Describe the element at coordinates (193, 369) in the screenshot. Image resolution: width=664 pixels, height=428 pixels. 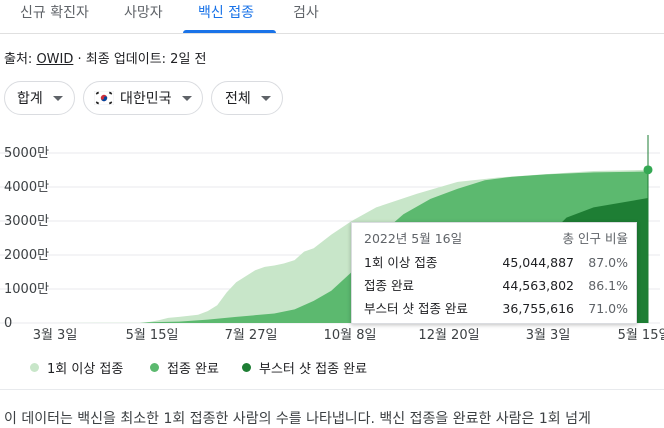
I see `legend-label: 접종 완료` at that location.